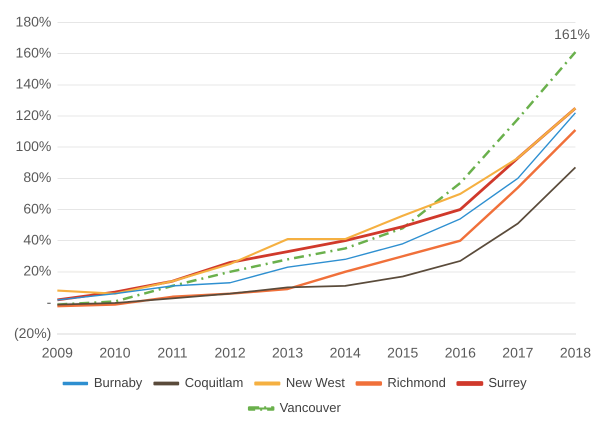 This screenshot has height=433, width=602. What do you see at coordinates (345, 352) in the screenshot?
I see `x-tick-label: 2014` at bounding box center [345, 352].